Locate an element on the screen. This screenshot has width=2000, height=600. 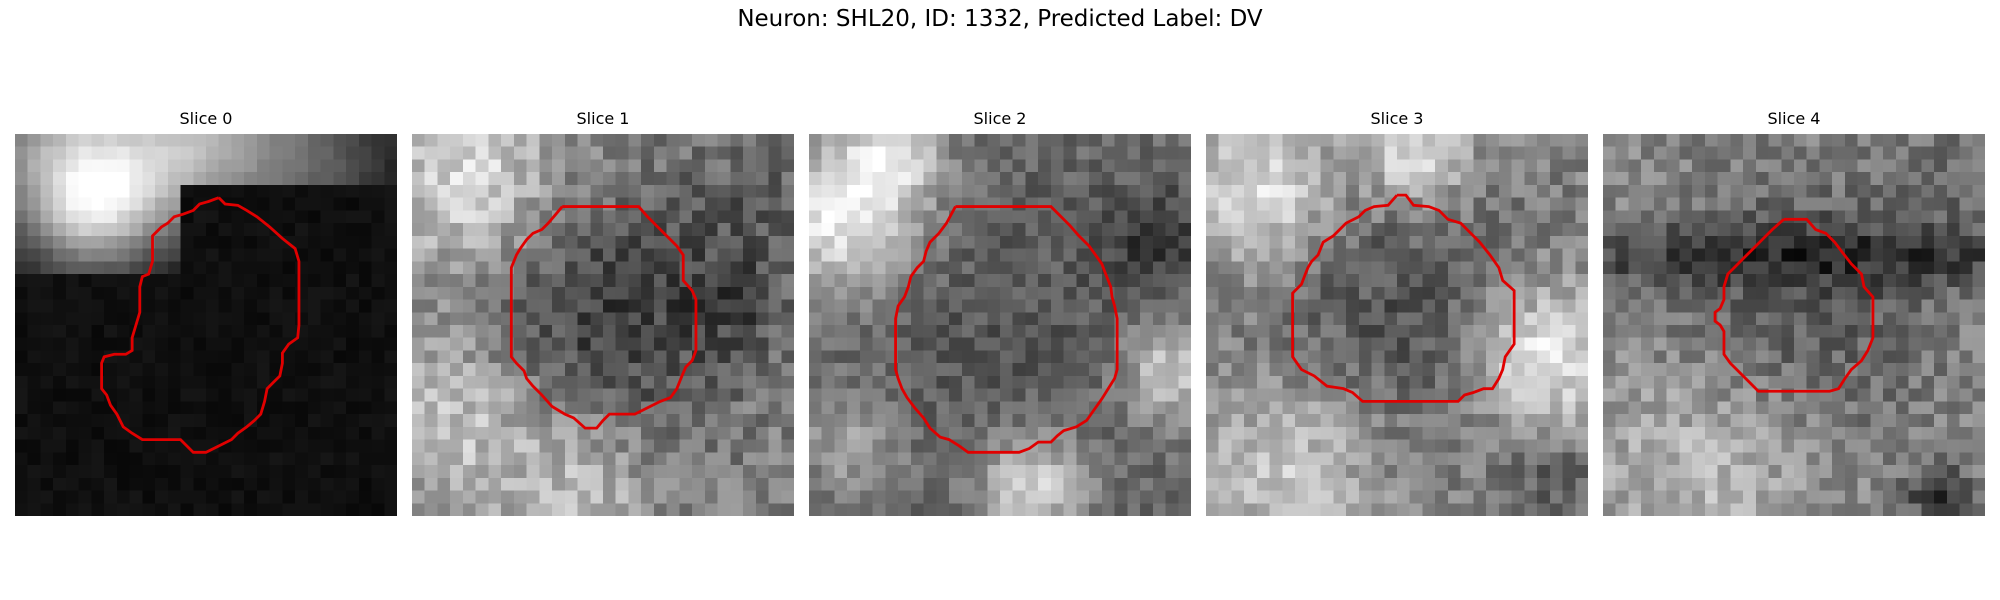
slice-panel-0: Slice 0 is located at coordinates (206, 312).